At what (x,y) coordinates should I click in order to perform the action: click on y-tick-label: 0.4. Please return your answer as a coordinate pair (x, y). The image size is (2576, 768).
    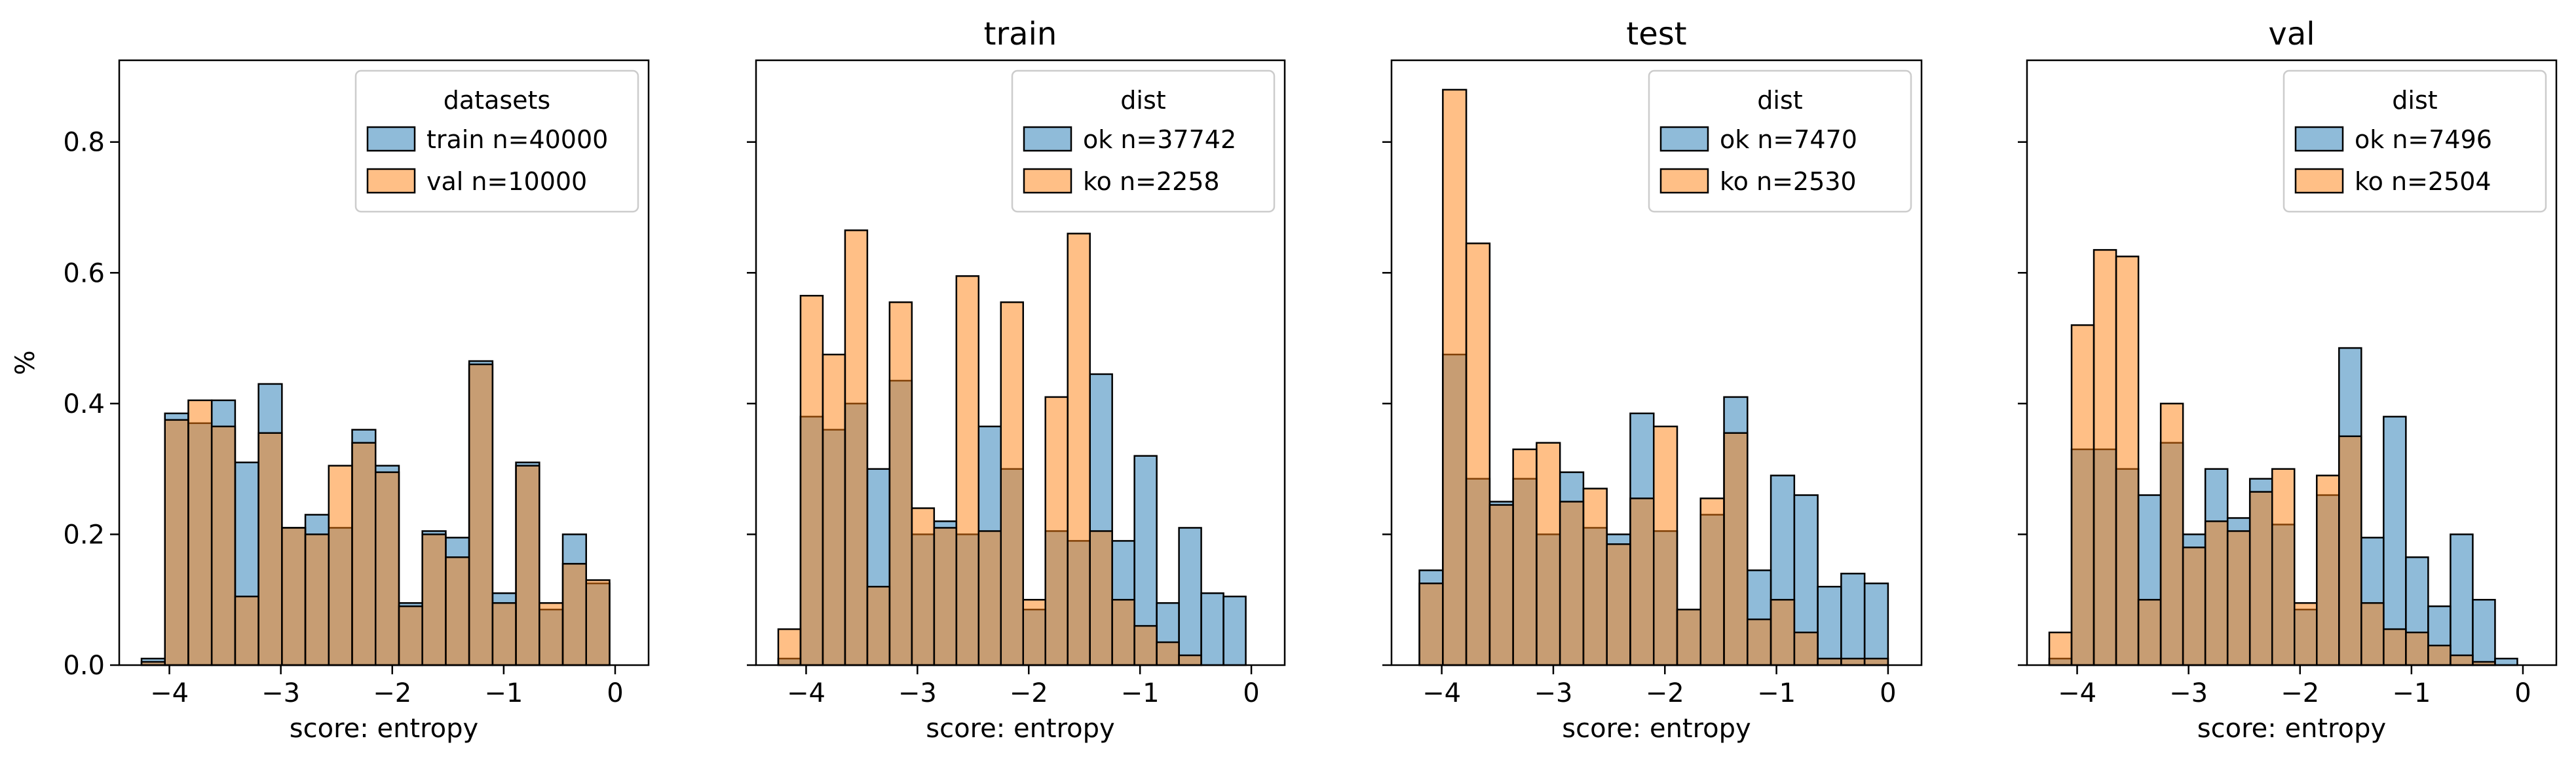
    Looking at the image, I should click on (84, 404).